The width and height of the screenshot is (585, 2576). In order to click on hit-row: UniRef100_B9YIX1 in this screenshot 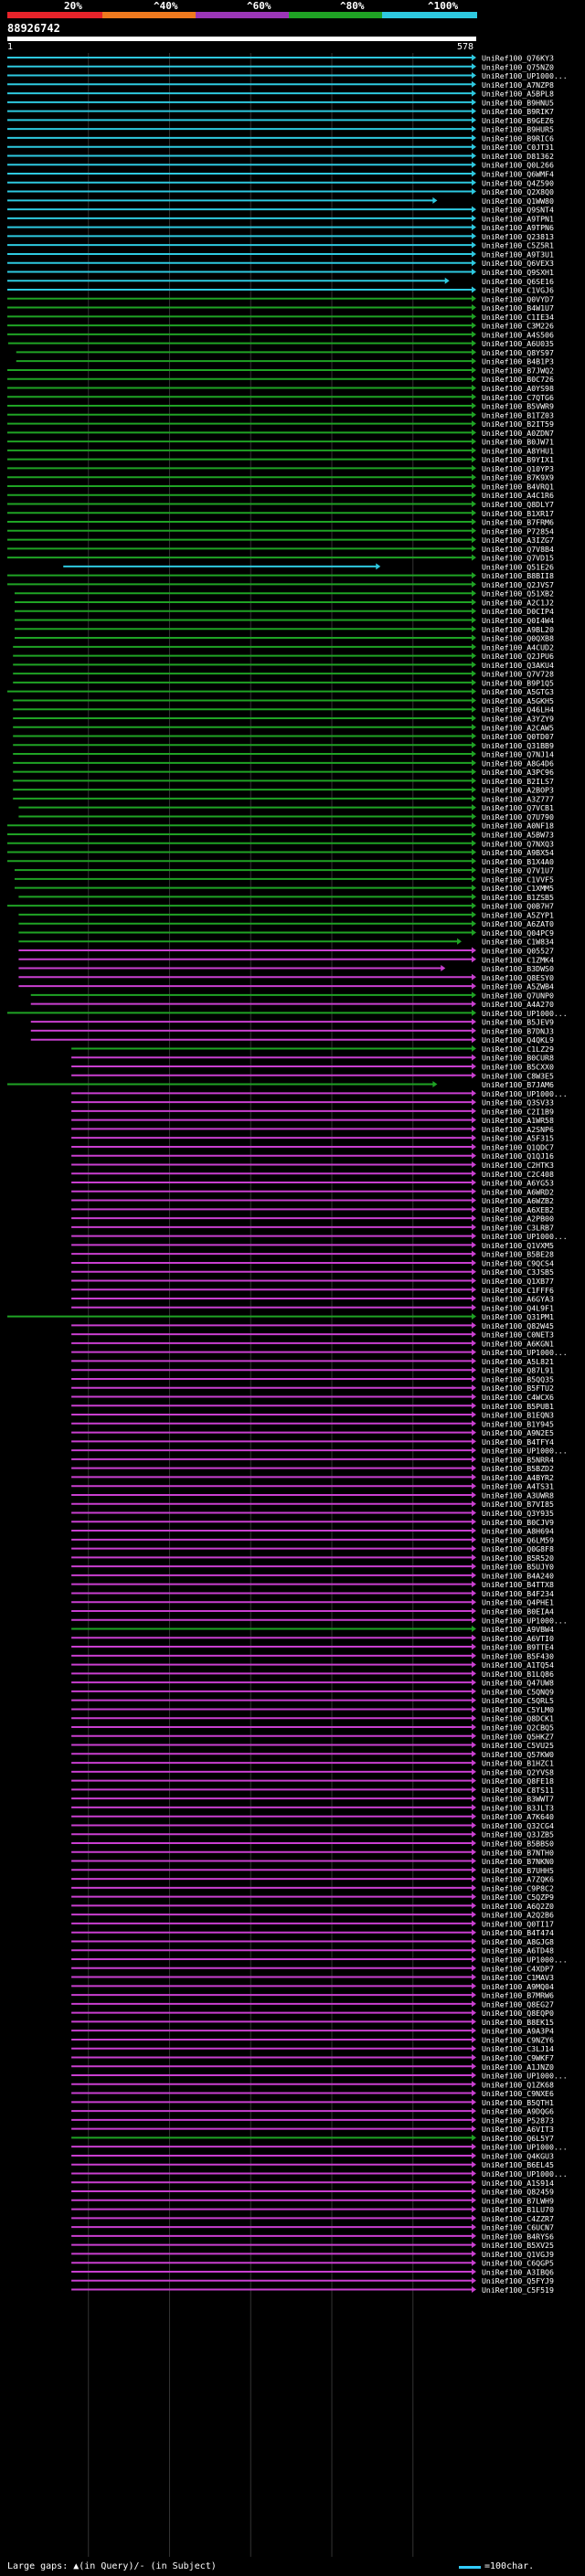, I will do `click(281, 459)`.